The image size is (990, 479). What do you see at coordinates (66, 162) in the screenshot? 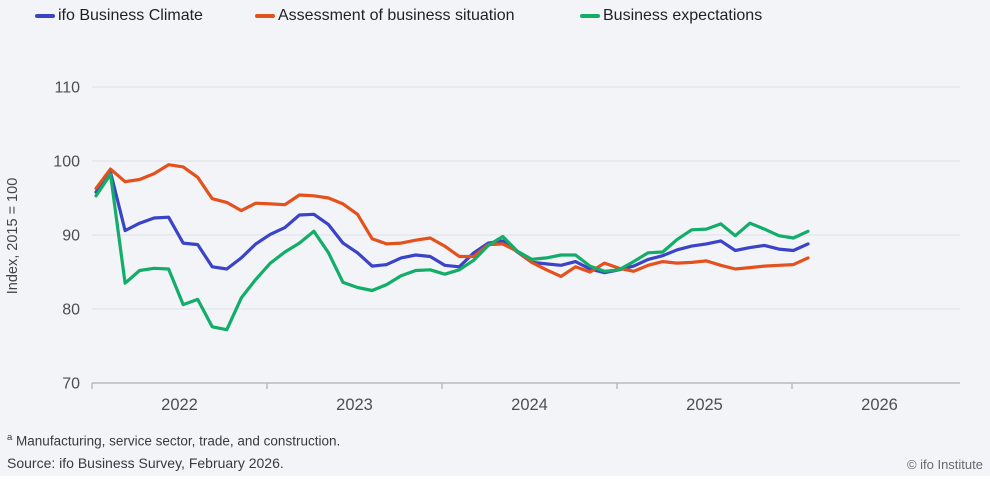
I see `svg-text: 100` at bounding box center [66, 162].